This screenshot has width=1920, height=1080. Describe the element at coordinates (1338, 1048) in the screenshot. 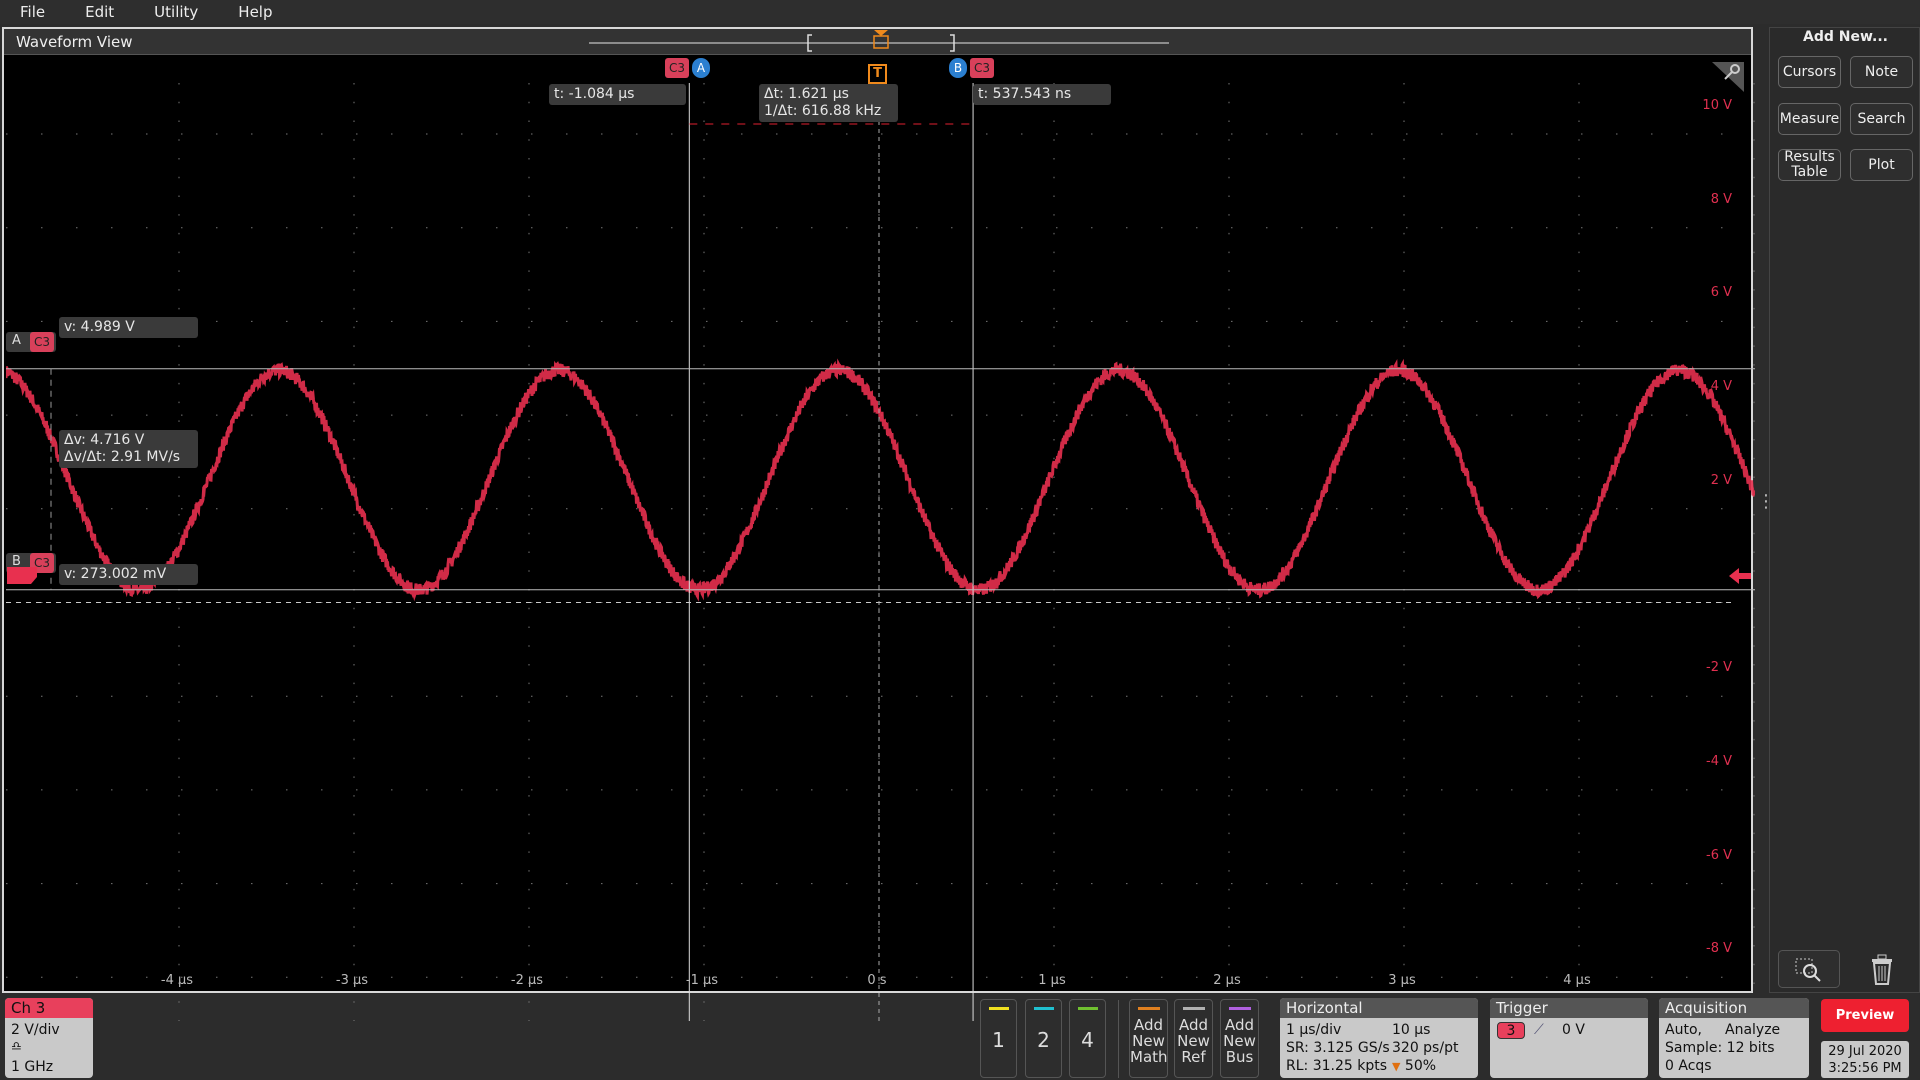

I see `sample-rate: SR: 3.125 GS/s` at that location.